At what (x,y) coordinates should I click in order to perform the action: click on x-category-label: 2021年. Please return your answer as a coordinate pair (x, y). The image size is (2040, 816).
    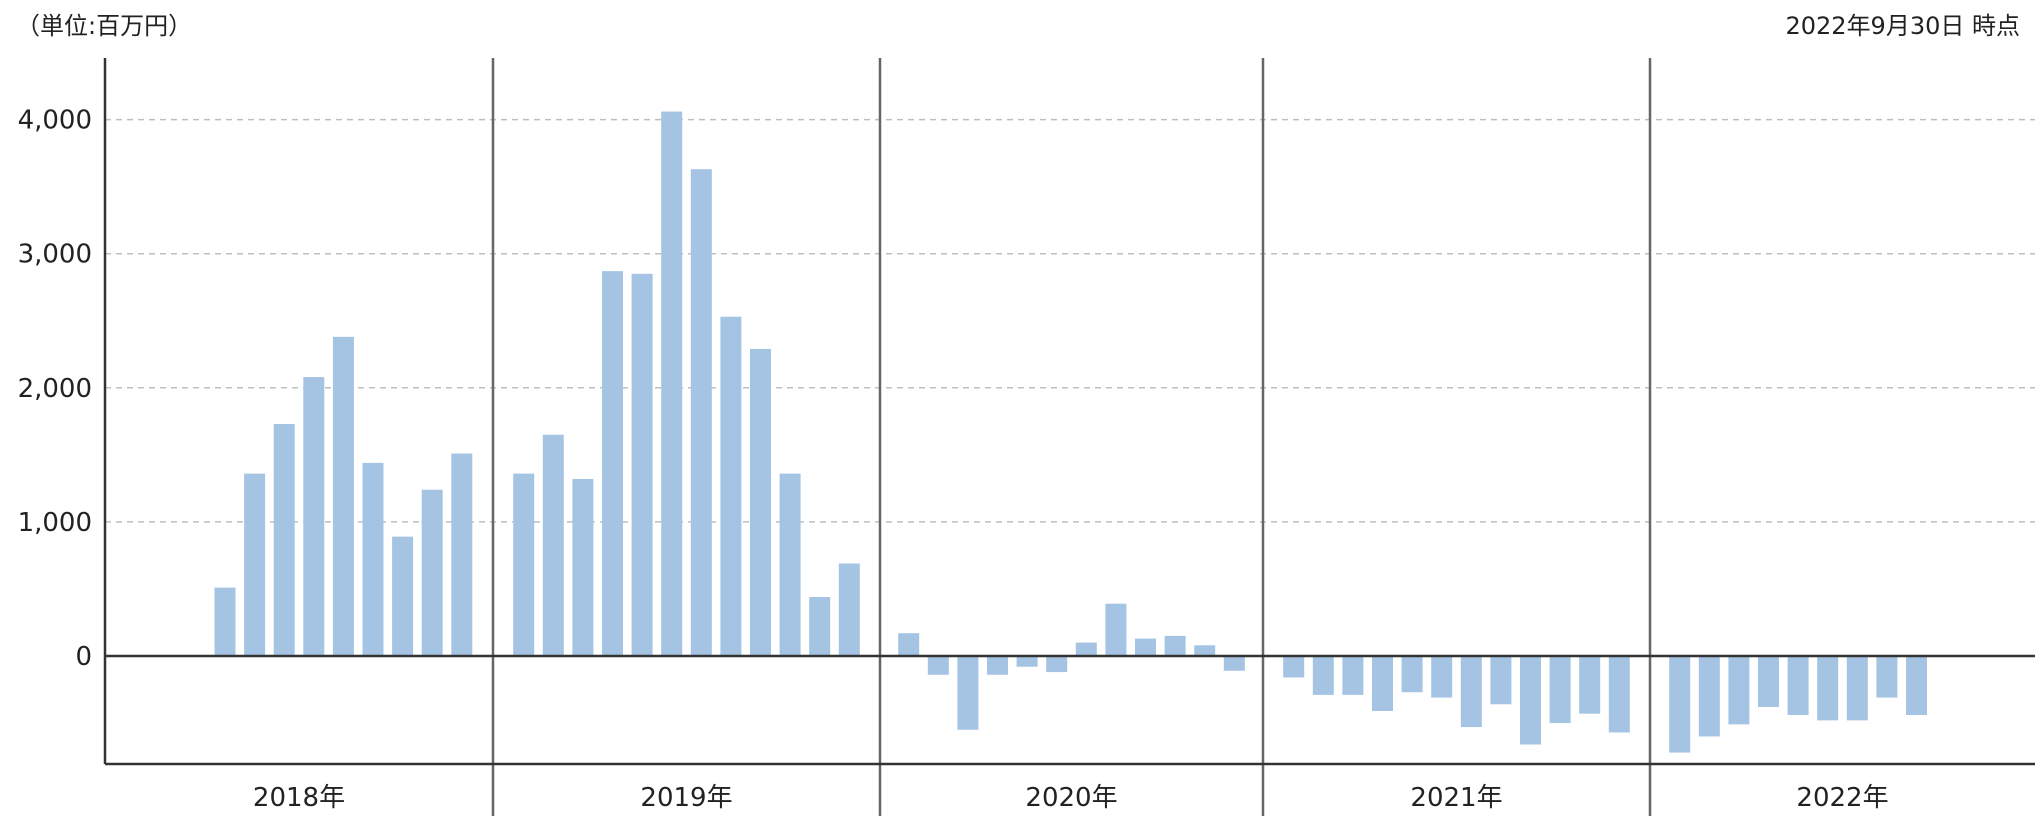
    Looking at the image, I should click on (1456, 798).